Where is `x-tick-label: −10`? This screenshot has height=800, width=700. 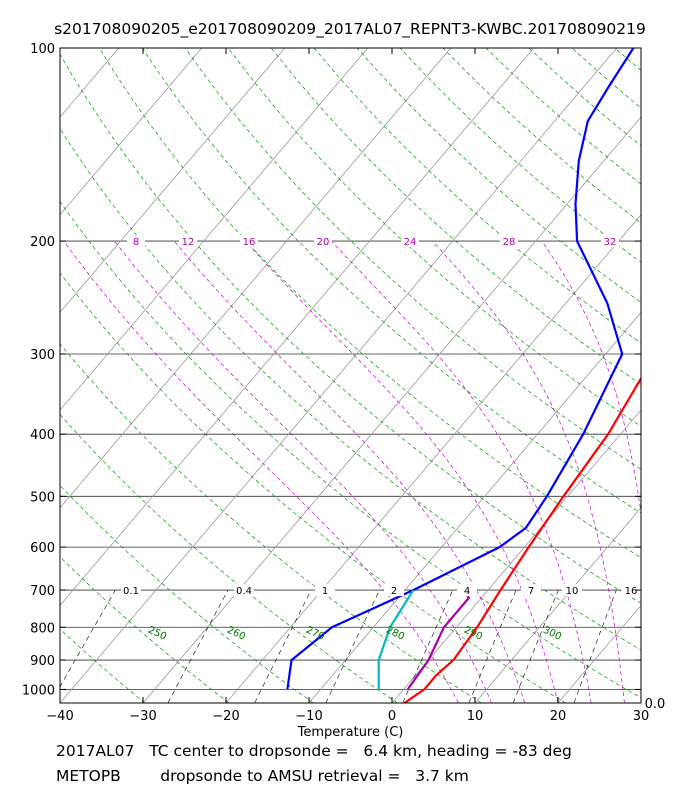
x-tick-label: −10 is located at coordinates (308, 716).